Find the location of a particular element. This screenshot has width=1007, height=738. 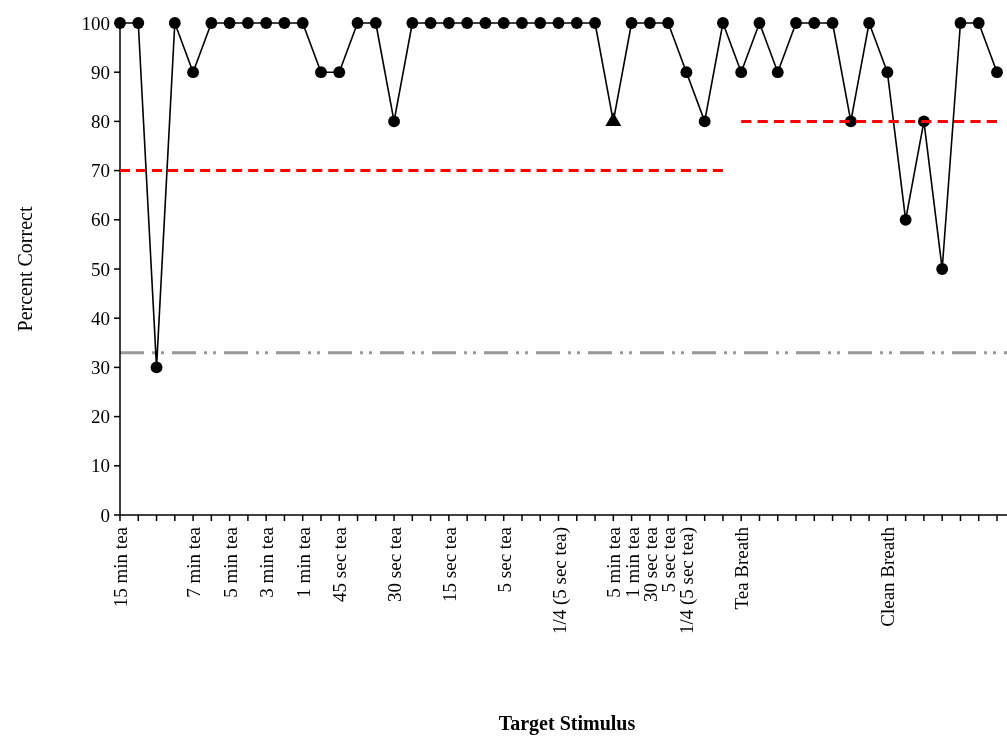

y-tick-label: 80 is located at coordinates (100, 122).